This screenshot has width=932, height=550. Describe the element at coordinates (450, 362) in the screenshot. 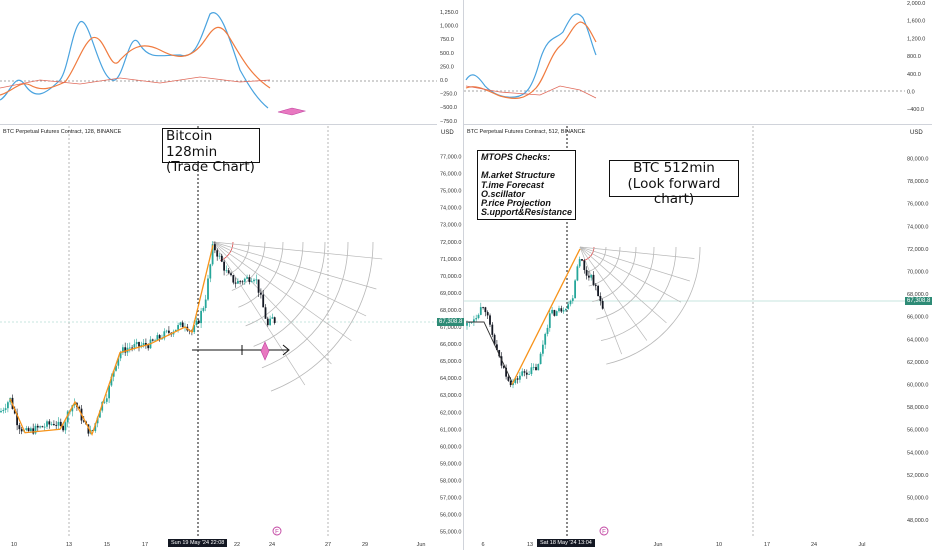

I see `left-y-tick-label: 65,000.0` at that location.